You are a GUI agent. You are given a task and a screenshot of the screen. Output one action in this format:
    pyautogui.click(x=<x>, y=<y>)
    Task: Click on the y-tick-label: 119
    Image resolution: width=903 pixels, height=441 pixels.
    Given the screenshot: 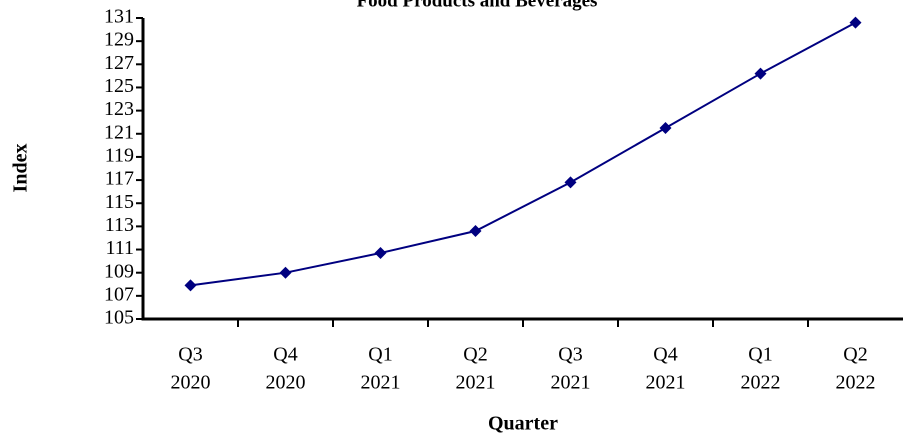 What is the action you would take?
    pyautogui.click(x=119, y=156)
    